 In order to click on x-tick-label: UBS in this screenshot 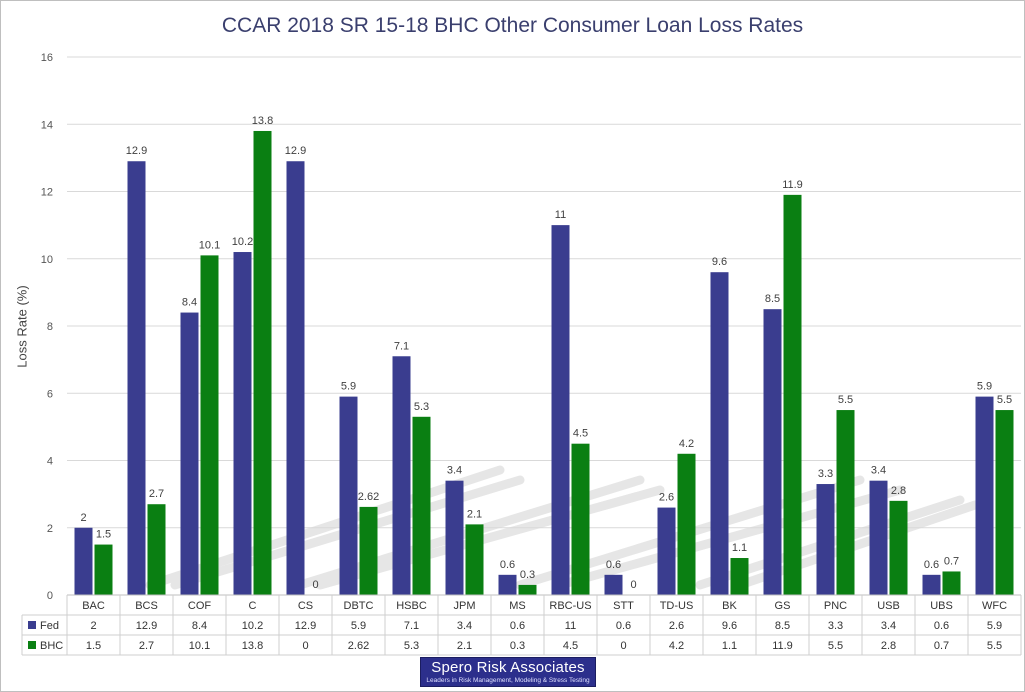, I will do `click(941, 606)`.